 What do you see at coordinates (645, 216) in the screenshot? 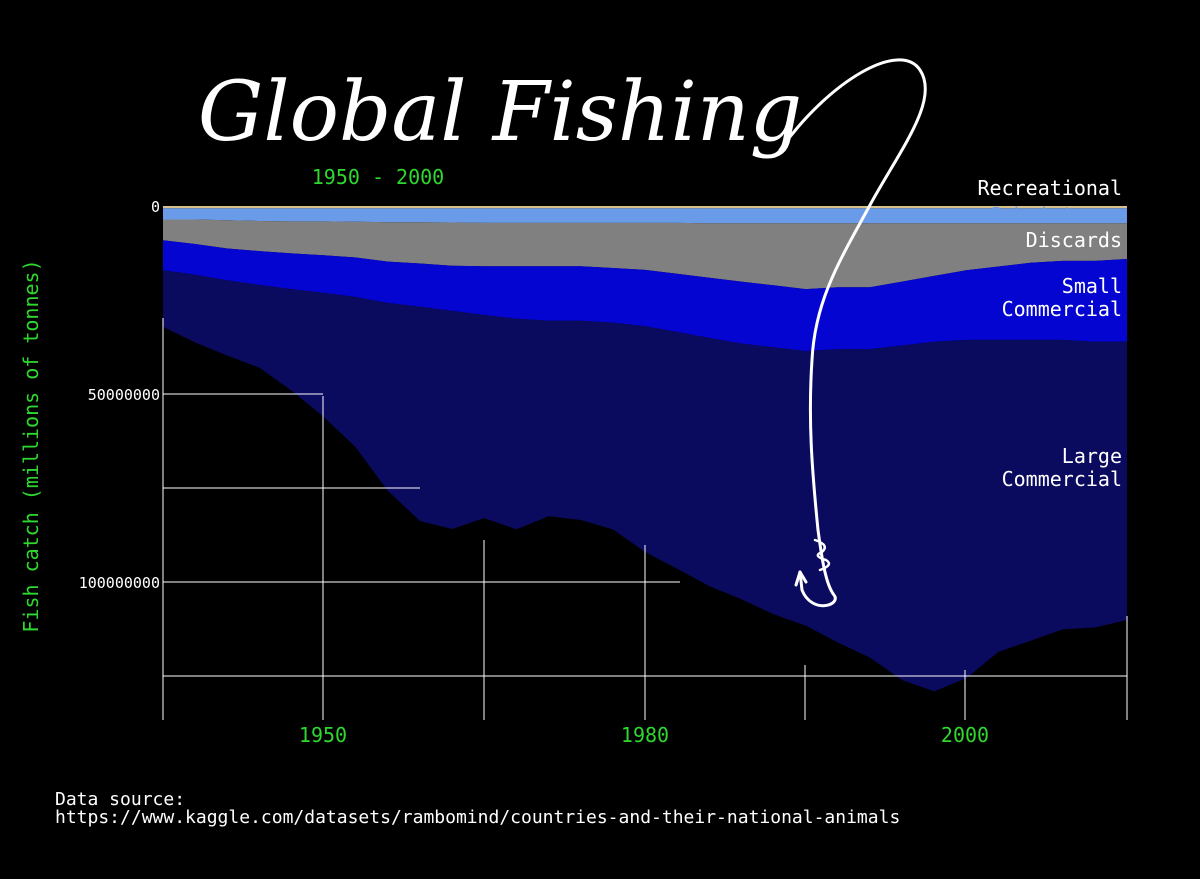
I see `area-subsistence` at bounding box center [645, 216].